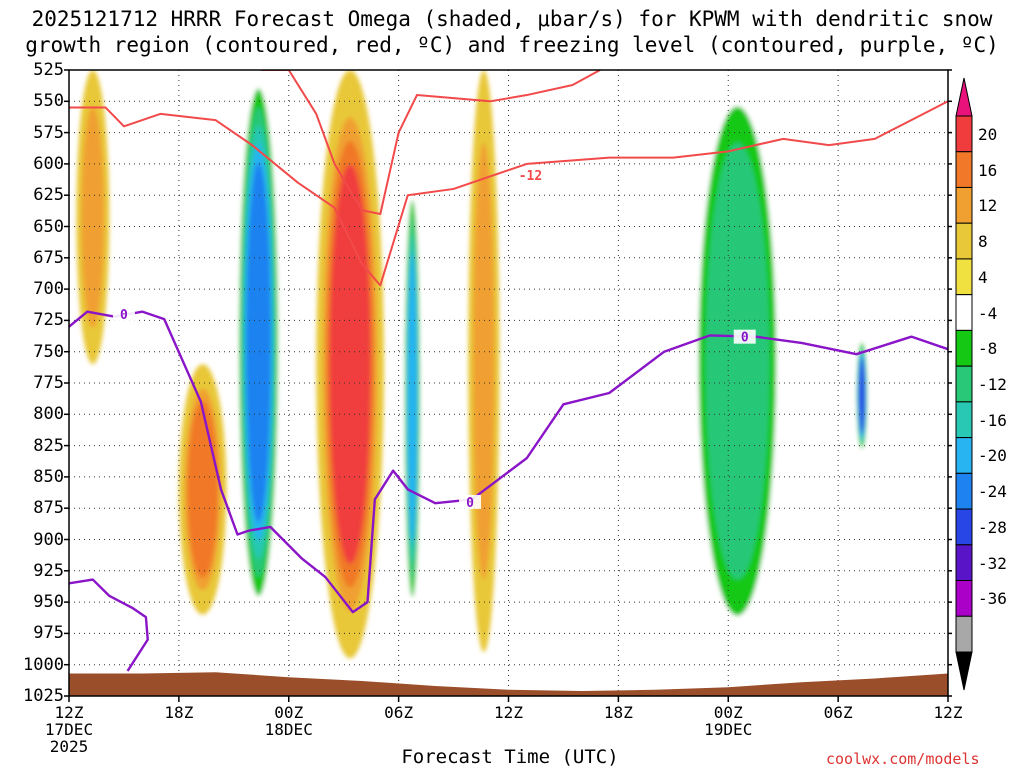 The image size is (1024, 768). What do you see at coordinates (964, 671) in the screenshot?
I see `colorbar-bottom-triangle` at bounding box center [964, 671].